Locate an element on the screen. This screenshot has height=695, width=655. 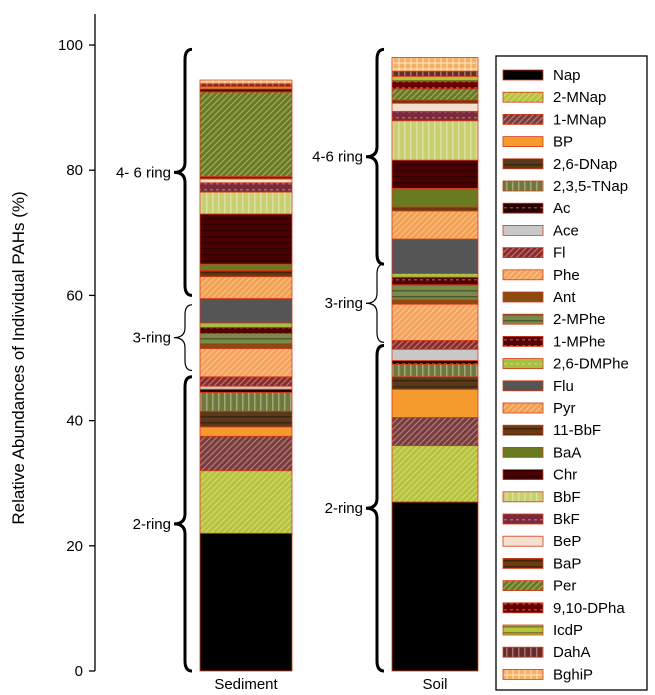
bar-segment-soil-2-mphe is located at coordinates (435, 292).